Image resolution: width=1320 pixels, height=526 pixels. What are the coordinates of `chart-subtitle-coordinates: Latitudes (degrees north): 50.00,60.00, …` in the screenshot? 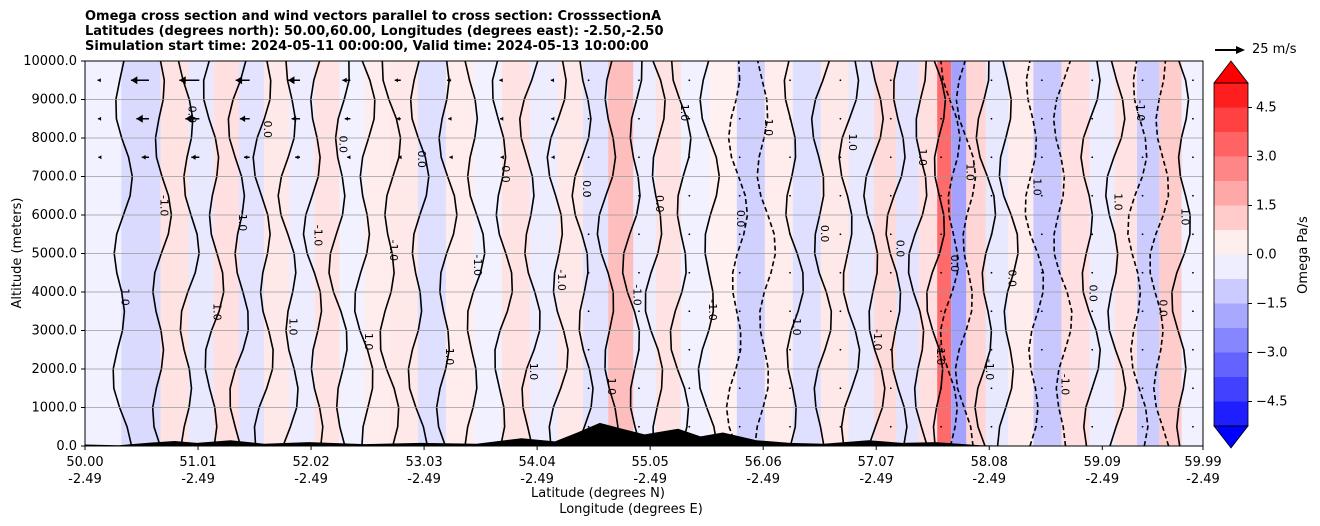 It's located at (374, 31).